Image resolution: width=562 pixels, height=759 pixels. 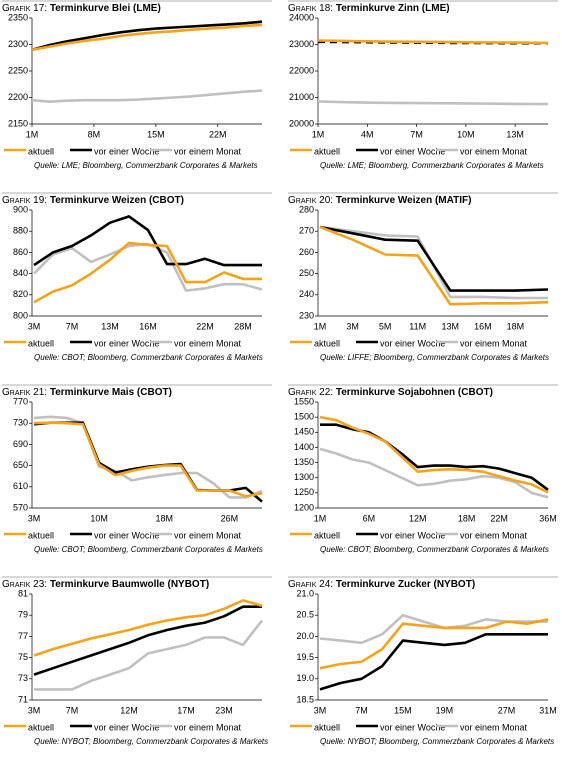 What do you see at coordinates (414, 392) in the screenshot?
I see `chart-title-text: Terminkurve Sojabohnen (CBOT)` at bounding box center [414, 392].